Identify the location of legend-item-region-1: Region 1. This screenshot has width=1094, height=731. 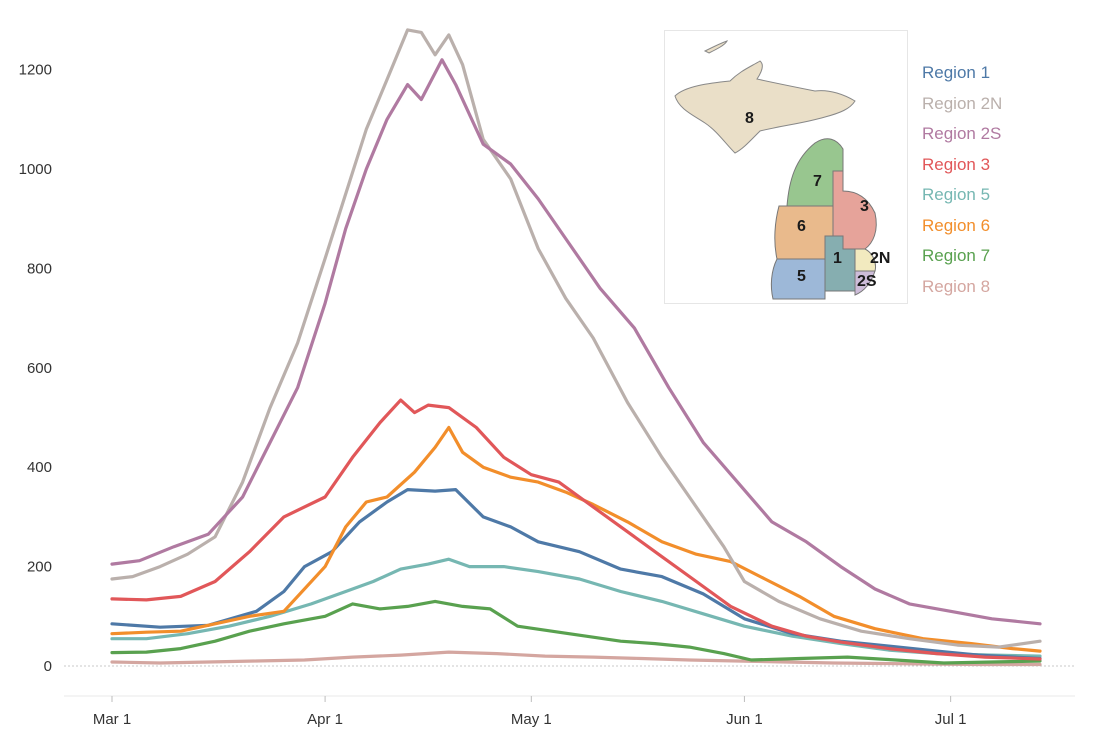
(956, 72).